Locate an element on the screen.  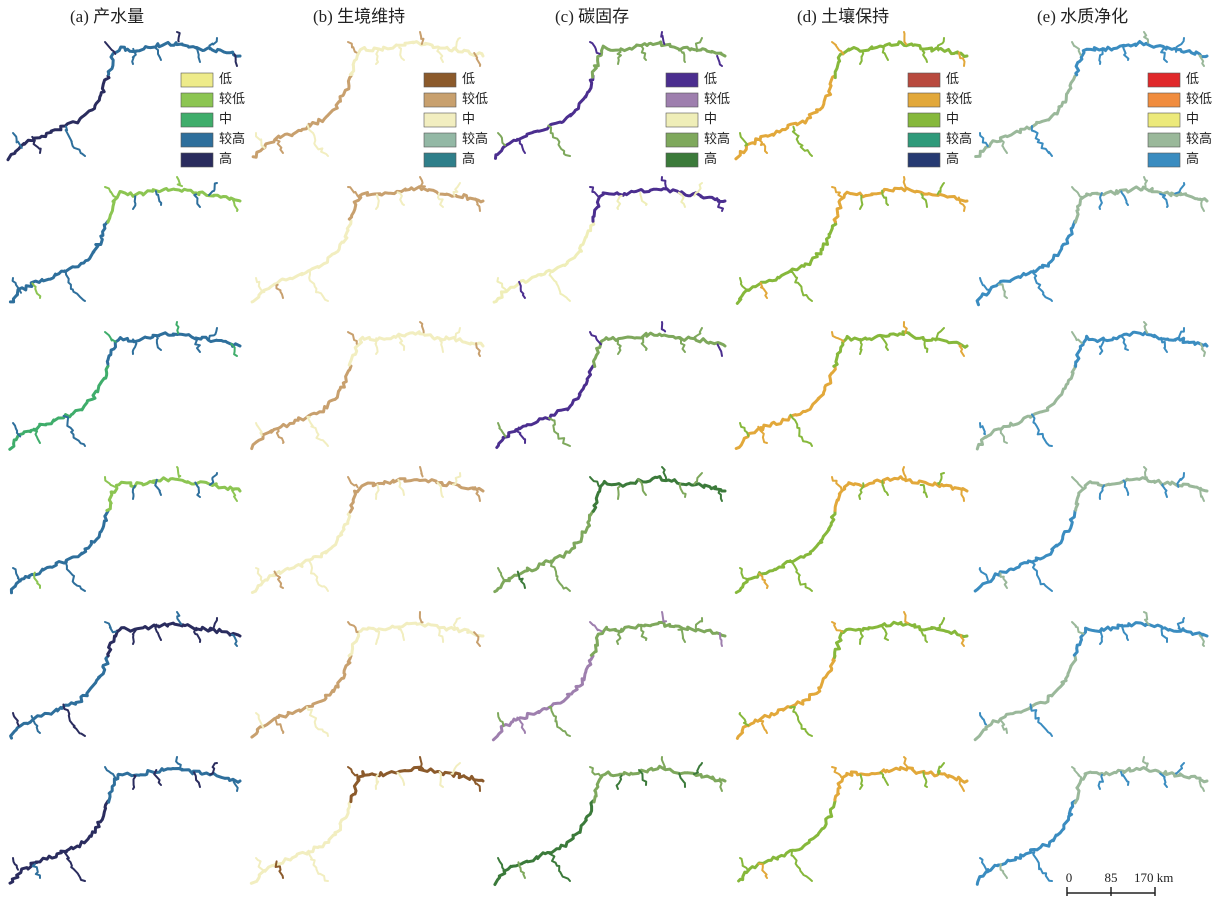
legend-label: 较高 is located at coordinates (232, 138).